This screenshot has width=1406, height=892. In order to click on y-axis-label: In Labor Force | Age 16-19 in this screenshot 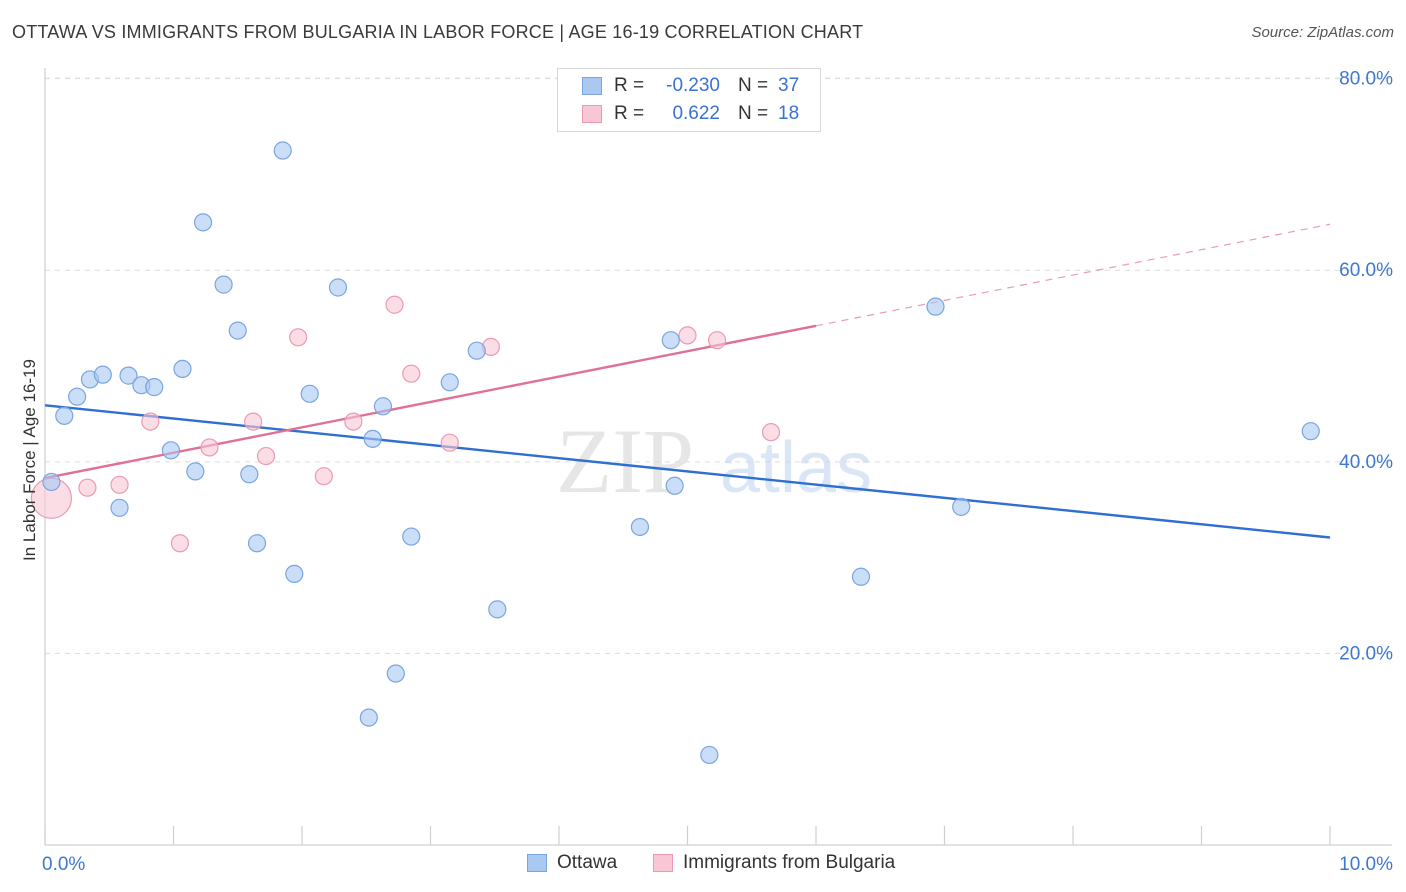, I will do `click(29, 460)`.